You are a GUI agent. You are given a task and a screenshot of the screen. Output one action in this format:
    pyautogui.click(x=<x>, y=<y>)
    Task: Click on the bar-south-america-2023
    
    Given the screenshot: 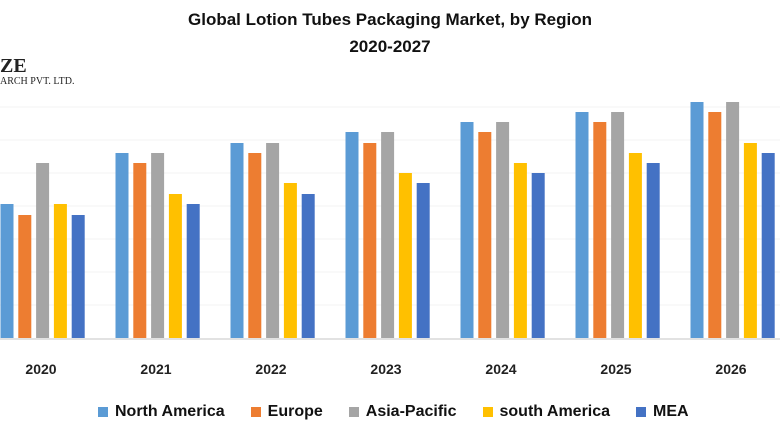 What is the action you would take?
    pyautogui.click(x=405, y=255)
    